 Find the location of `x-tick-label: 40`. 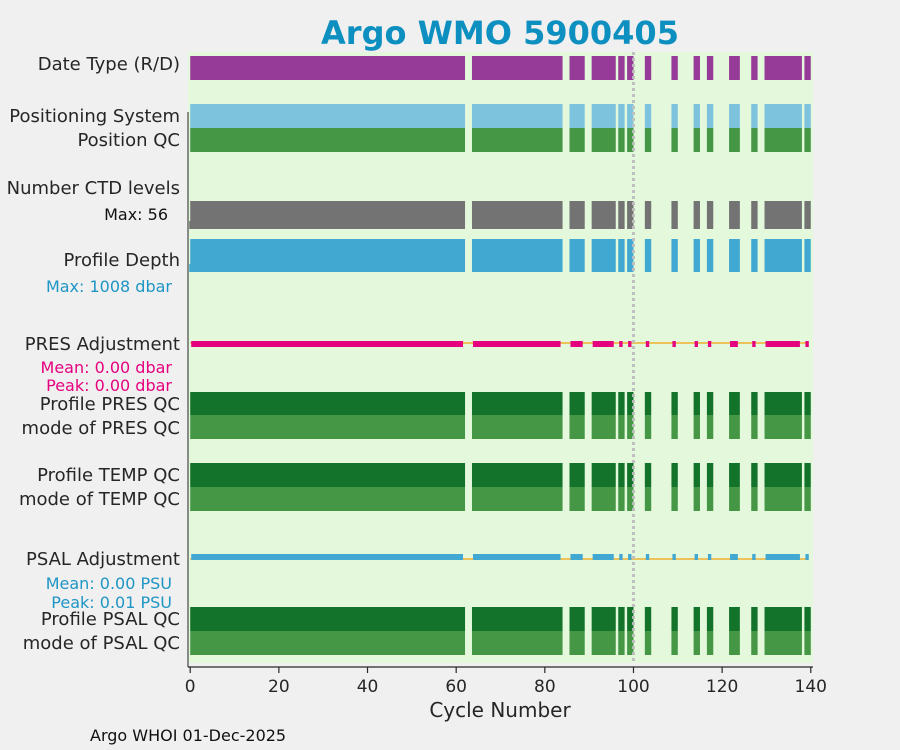

x-tick-label: 40 is located at coordinates (368, 687).